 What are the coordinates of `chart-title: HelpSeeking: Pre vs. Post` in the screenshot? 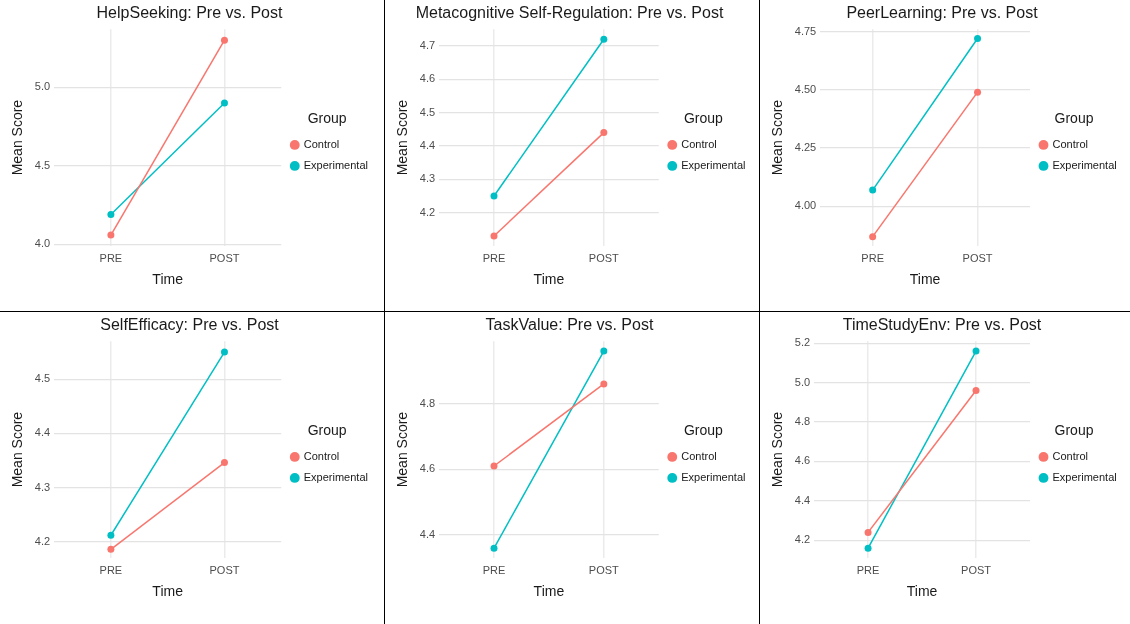 It's located at (190, 13).